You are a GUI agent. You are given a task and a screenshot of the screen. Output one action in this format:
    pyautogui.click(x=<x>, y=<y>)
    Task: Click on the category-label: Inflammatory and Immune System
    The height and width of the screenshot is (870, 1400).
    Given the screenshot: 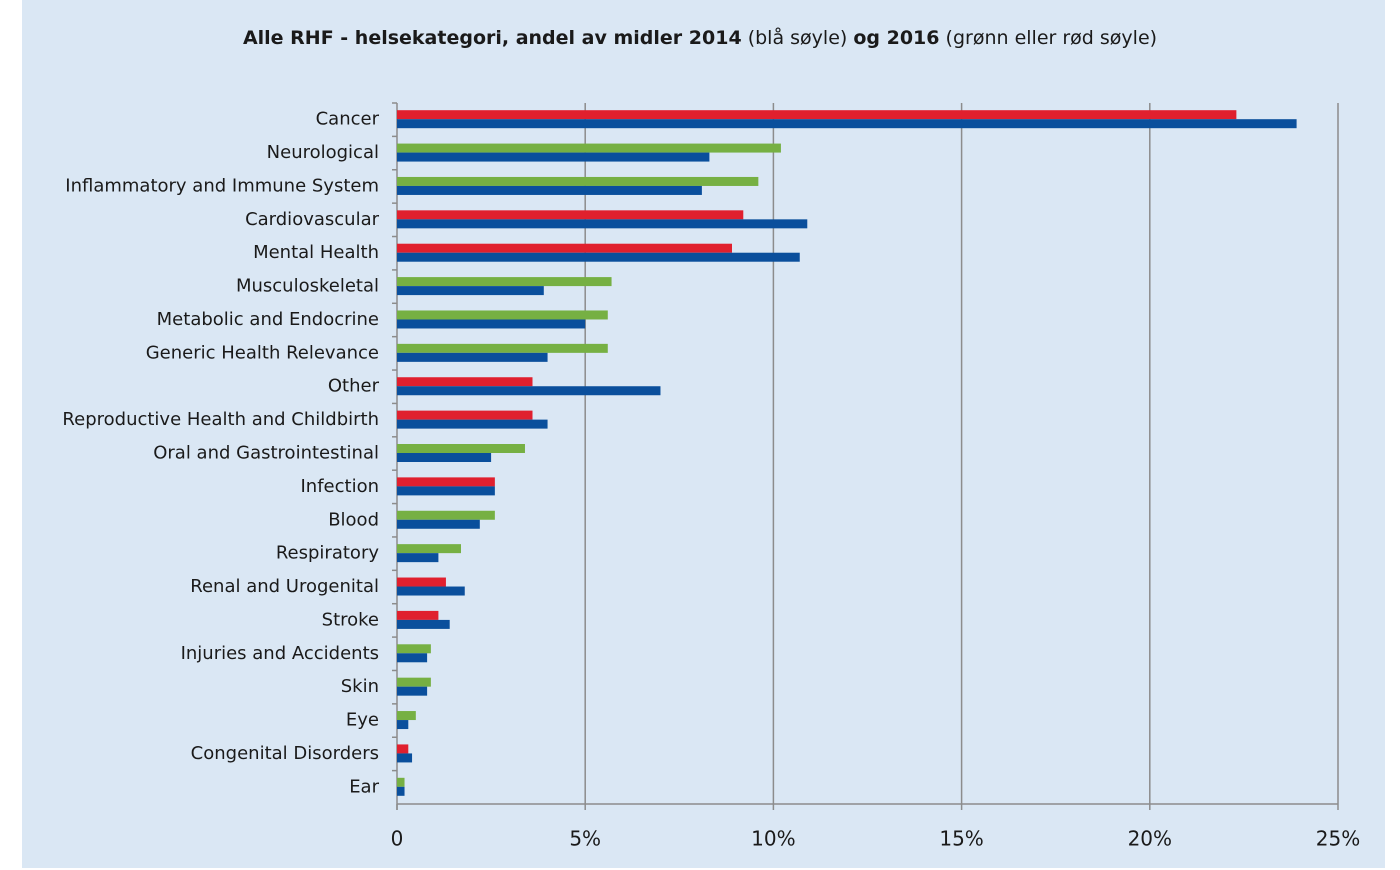 What is the action you would take?
    pyautogui.click(x=222, y=185)
    